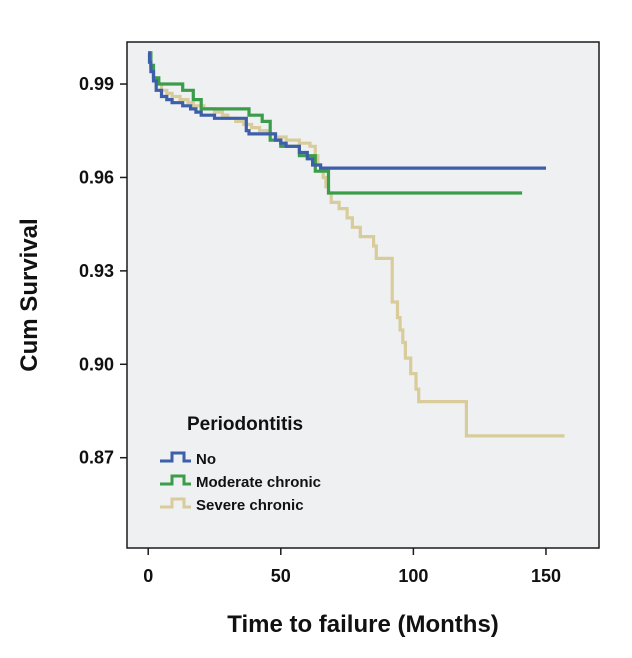  I want to click on legend-label: Moderate chronic, so click(258, 482).